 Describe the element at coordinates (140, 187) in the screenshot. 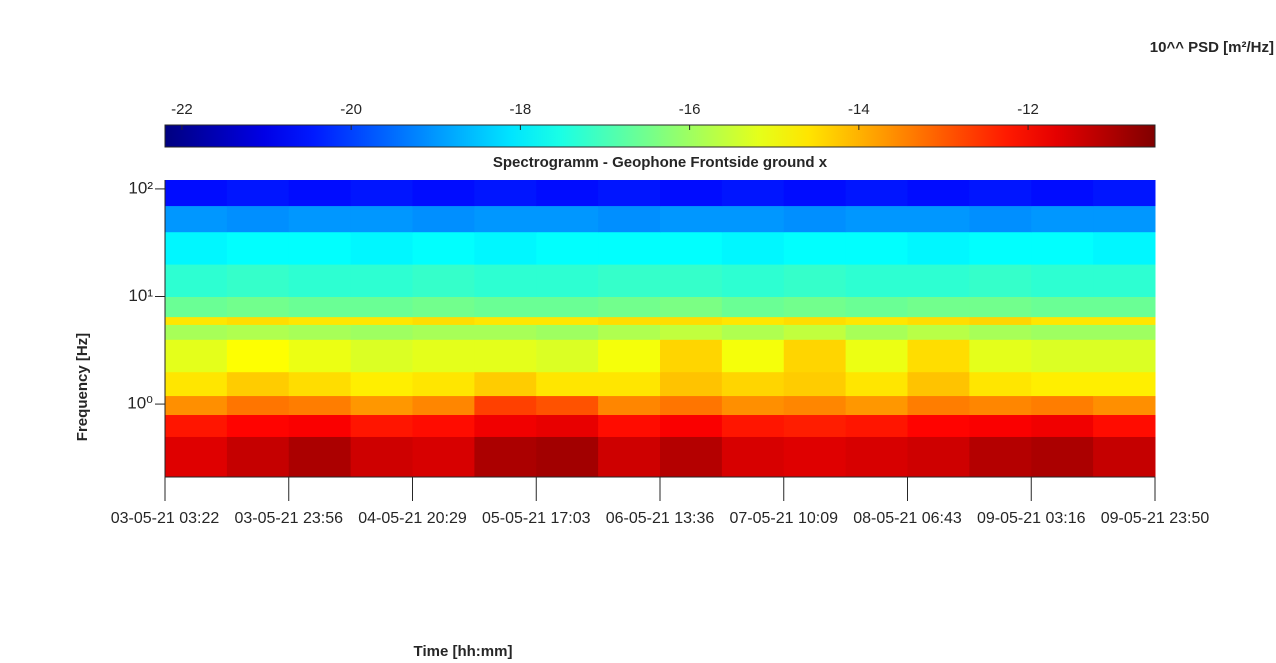

I see `y-tick-label: 10²` at that location.